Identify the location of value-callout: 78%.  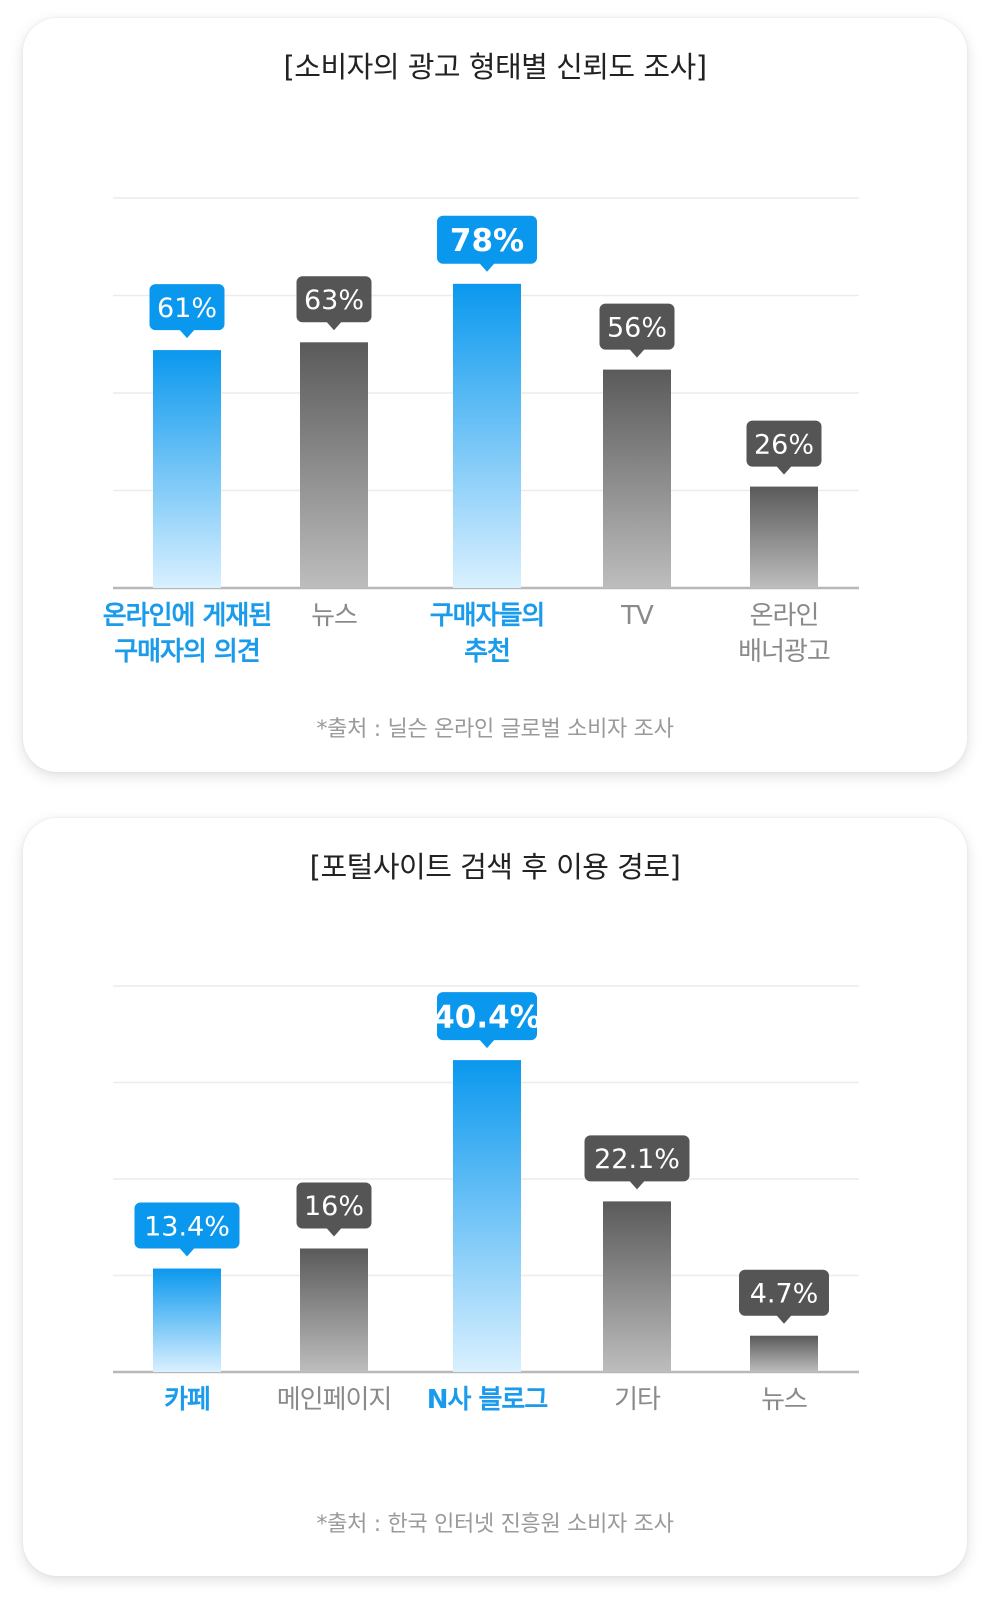
(487, 243).